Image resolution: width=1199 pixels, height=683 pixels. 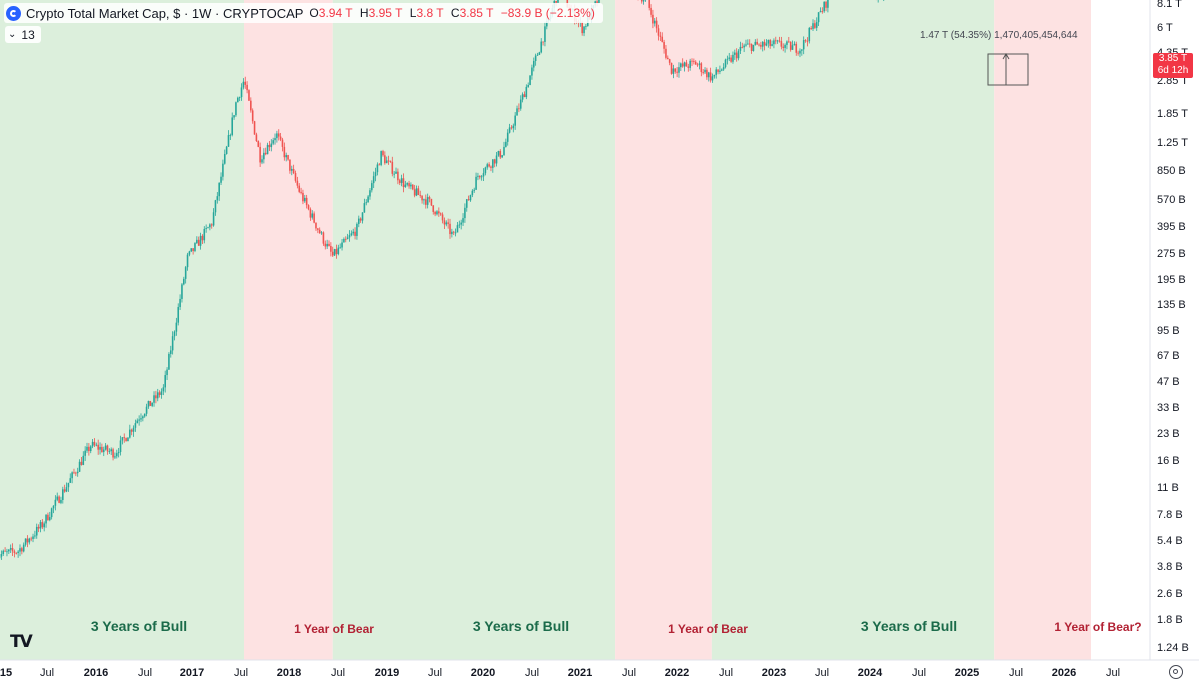 What do you see at coordinates (23, 34) in the screenshot?
I see `indicator-toggle: ⌄ 13` at bounding box center [23, 34].